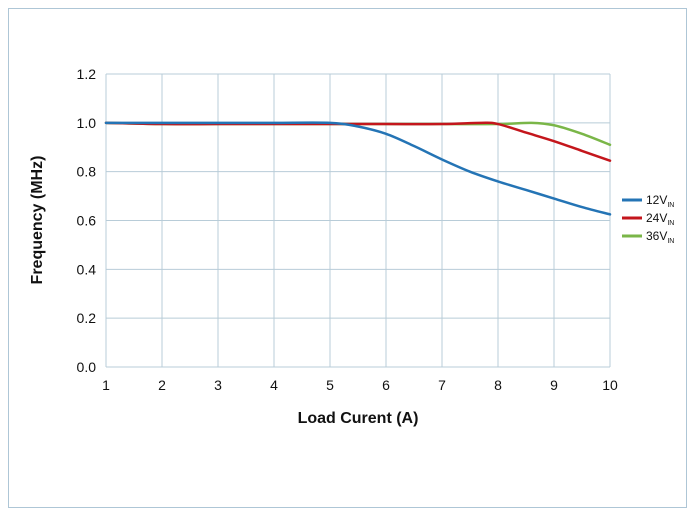 This screenshot has height=508, width=696. I want to click on y-tick-labels: 0.0 0.2 0.4 0.6 0.8 1.0 1.2, so click(87, 220).